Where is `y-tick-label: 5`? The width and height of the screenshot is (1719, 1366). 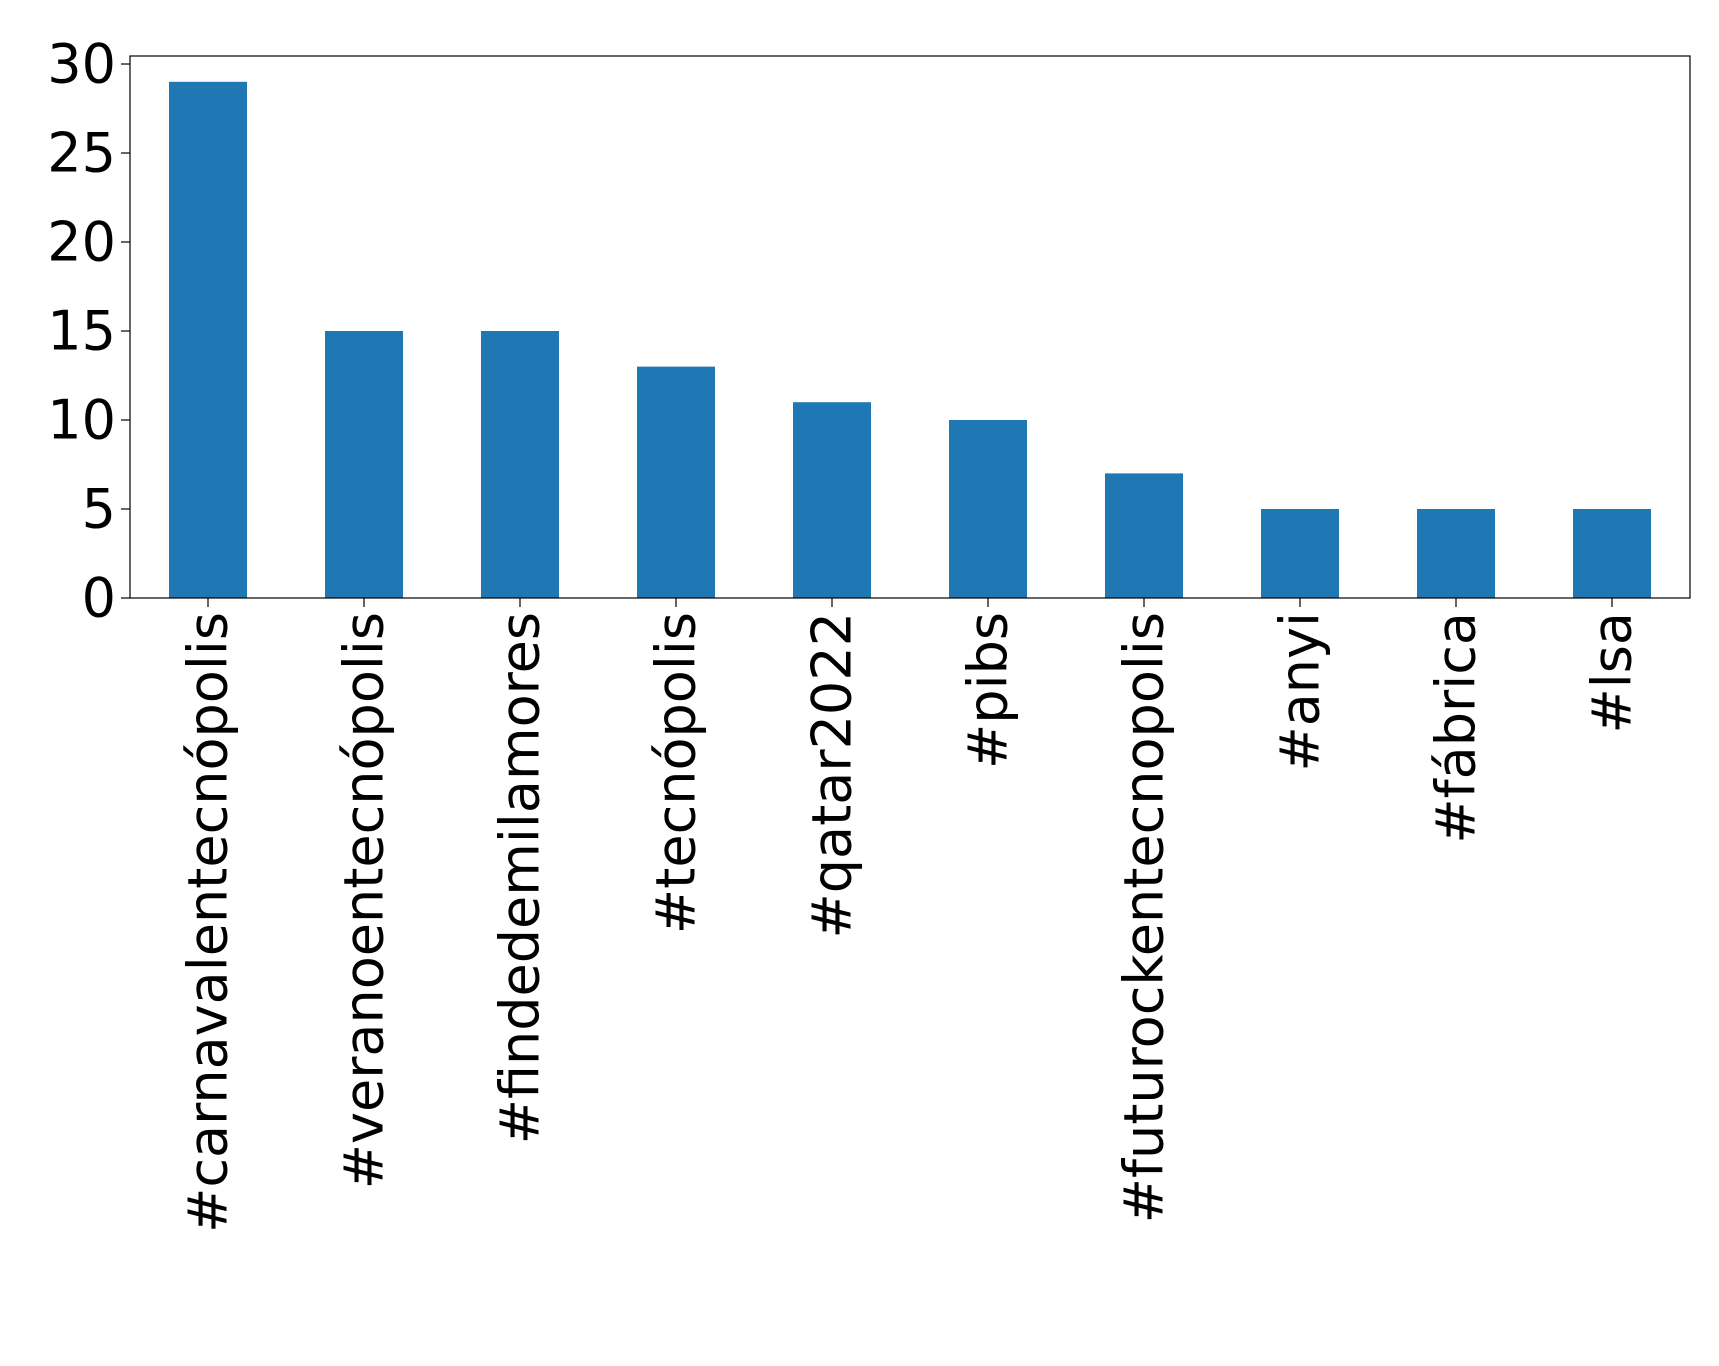 y-tick-label: 5 is located at coordinates (99, 509).